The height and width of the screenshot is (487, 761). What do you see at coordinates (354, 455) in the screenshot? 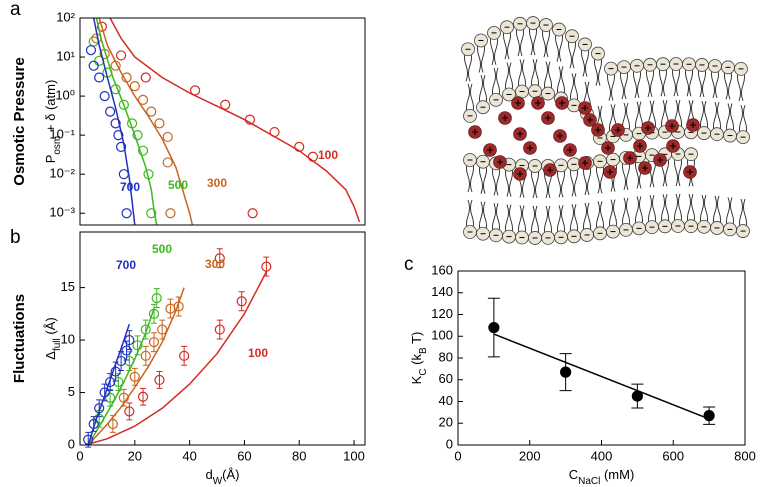
I see `x-tick-label: 100` at bounding box center [354, 455].